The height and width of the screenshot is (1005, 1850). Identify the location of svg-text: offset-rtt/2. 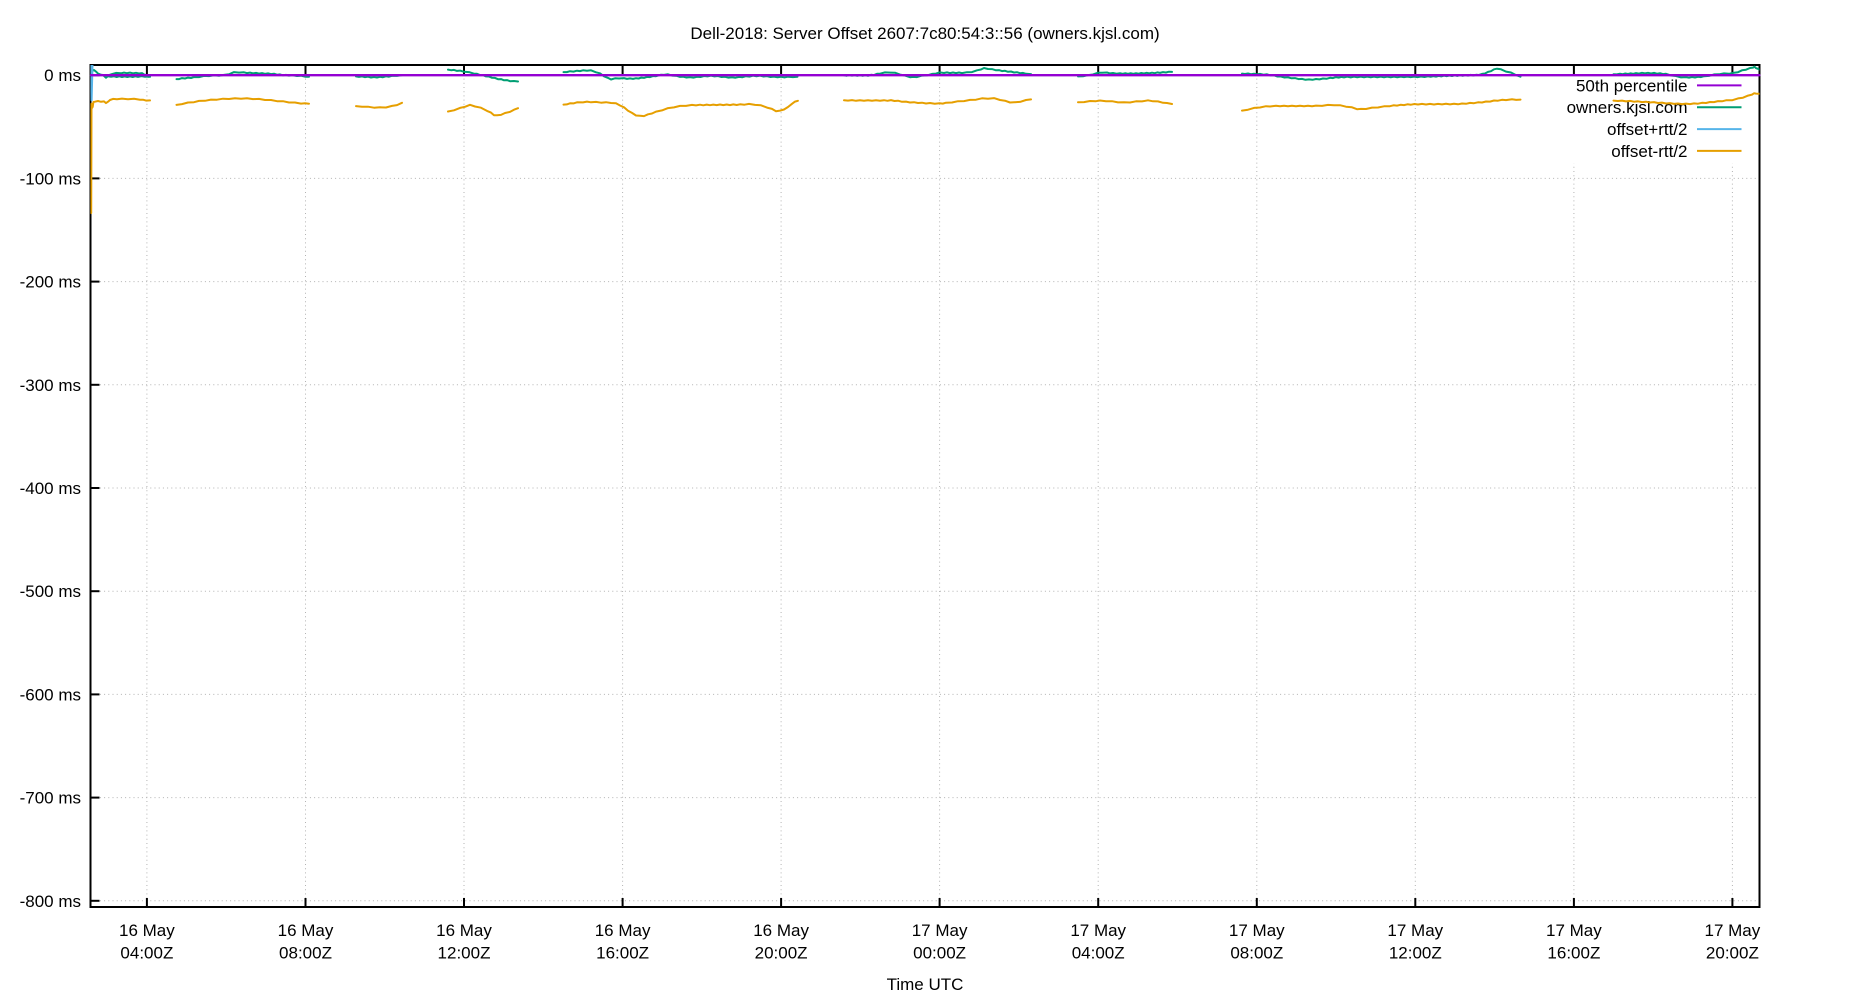
(1649, 151).